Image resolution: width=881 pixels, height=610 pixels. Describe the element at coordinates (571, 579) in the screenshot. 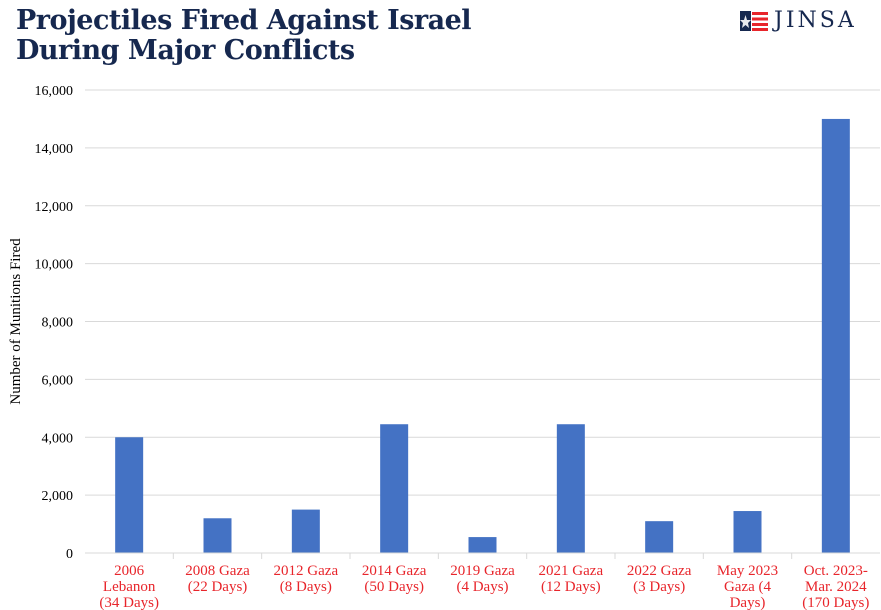

I see `x-category-label: 2021 Gaza (12 Days)` at that location.